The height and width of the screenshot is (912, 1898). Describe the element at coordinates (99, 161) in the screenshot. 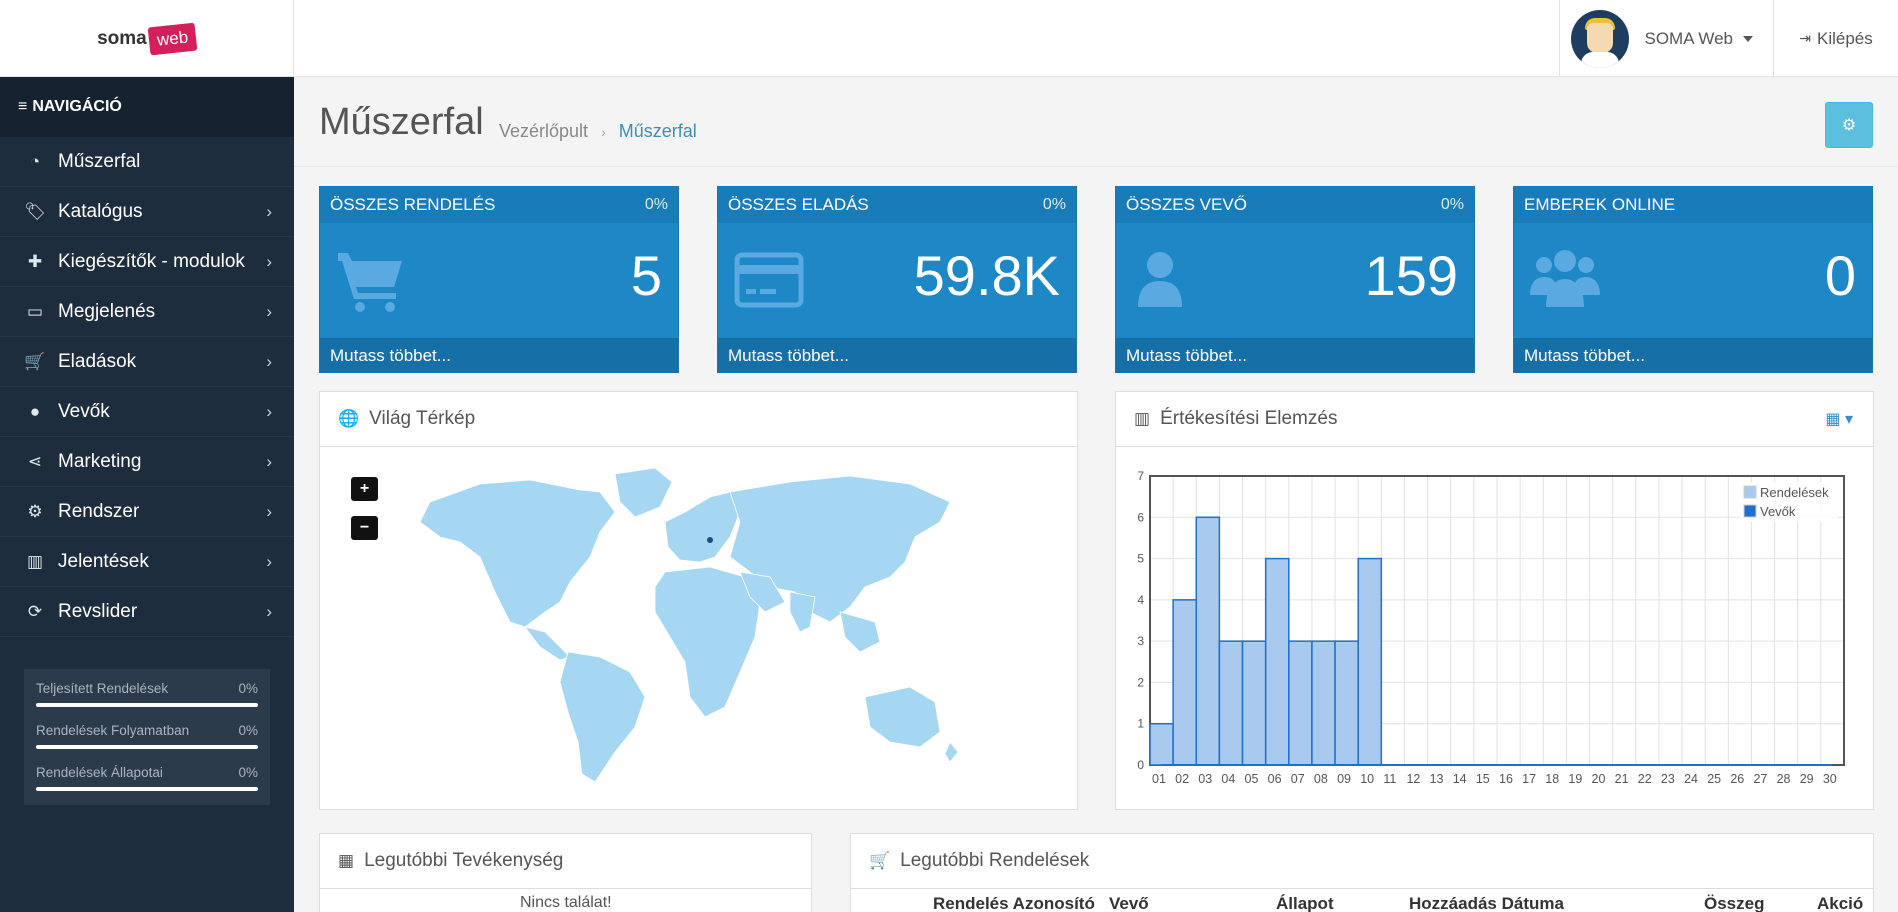

I see `sidebar-item-label: Műszerfal` at that location.